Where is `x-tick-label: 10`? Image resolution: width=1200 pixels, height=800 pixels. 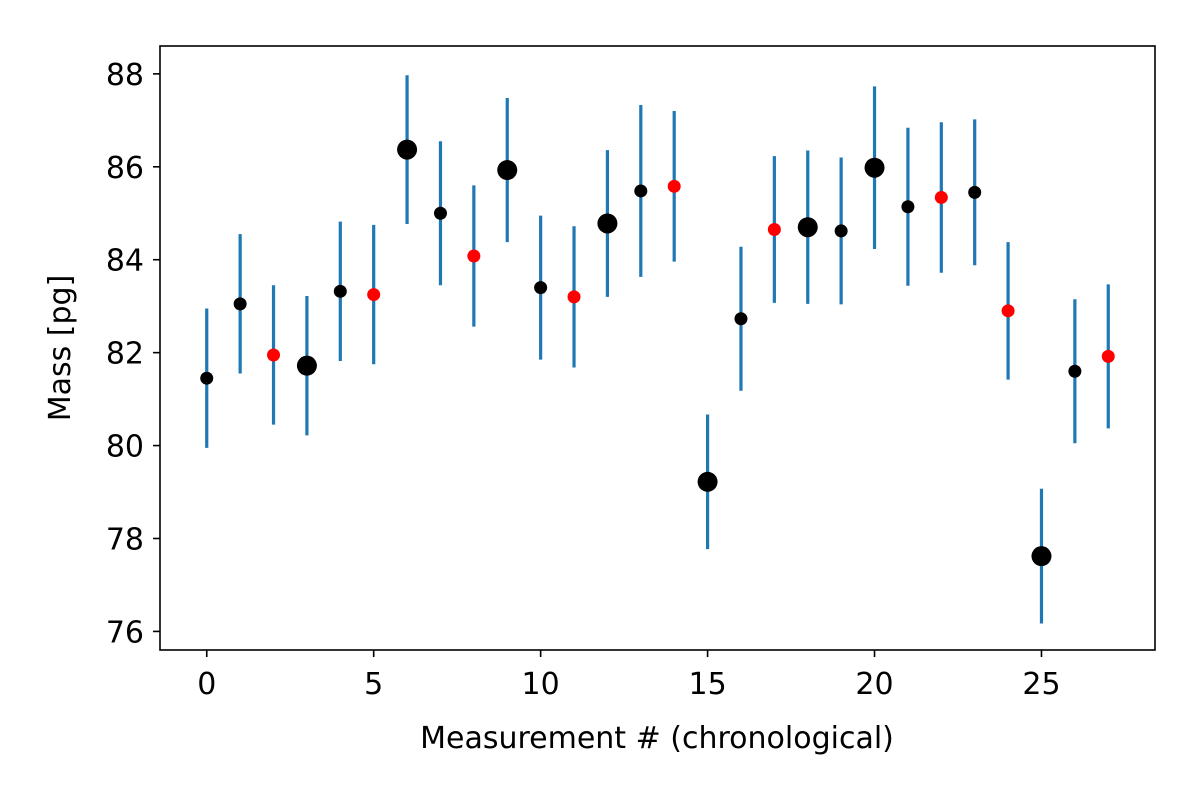
x-tick-label: 10 is located at coordinates (541, 684).